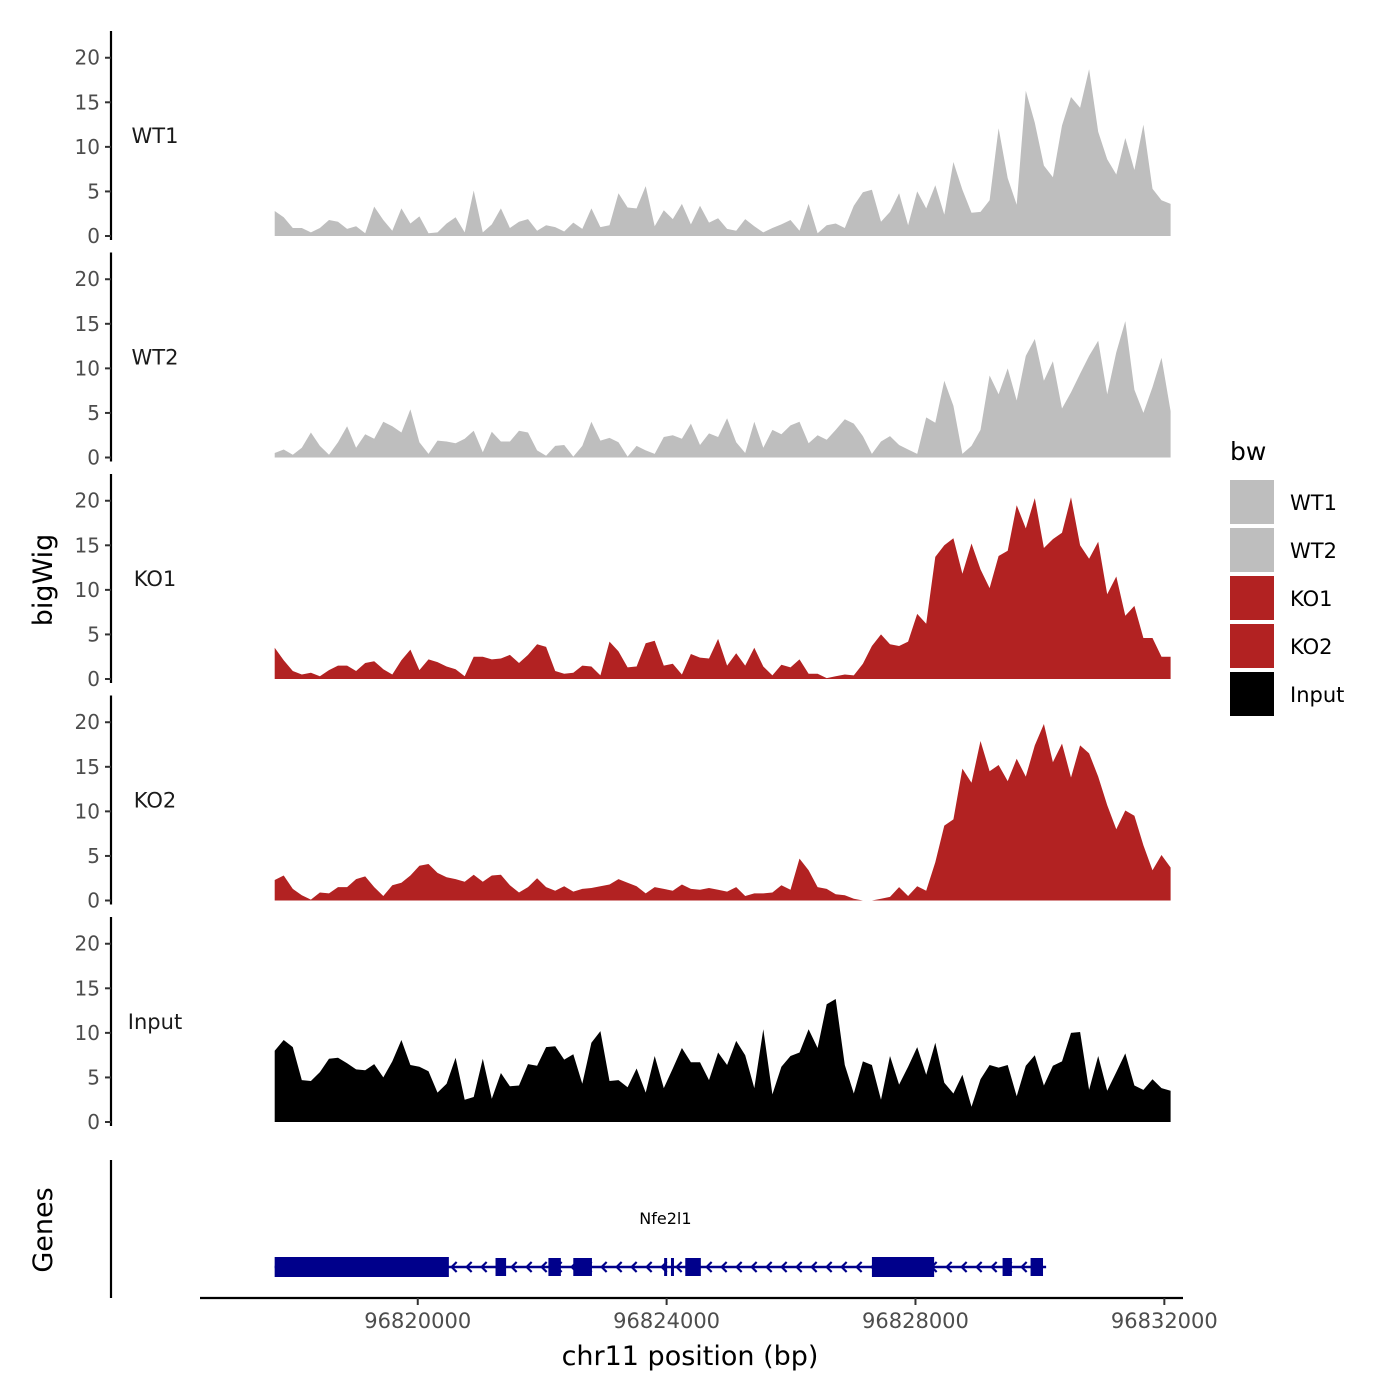 This screenshot has height=1400, width=1400. I want to click on coverage-area-input, so click(722, 1060).